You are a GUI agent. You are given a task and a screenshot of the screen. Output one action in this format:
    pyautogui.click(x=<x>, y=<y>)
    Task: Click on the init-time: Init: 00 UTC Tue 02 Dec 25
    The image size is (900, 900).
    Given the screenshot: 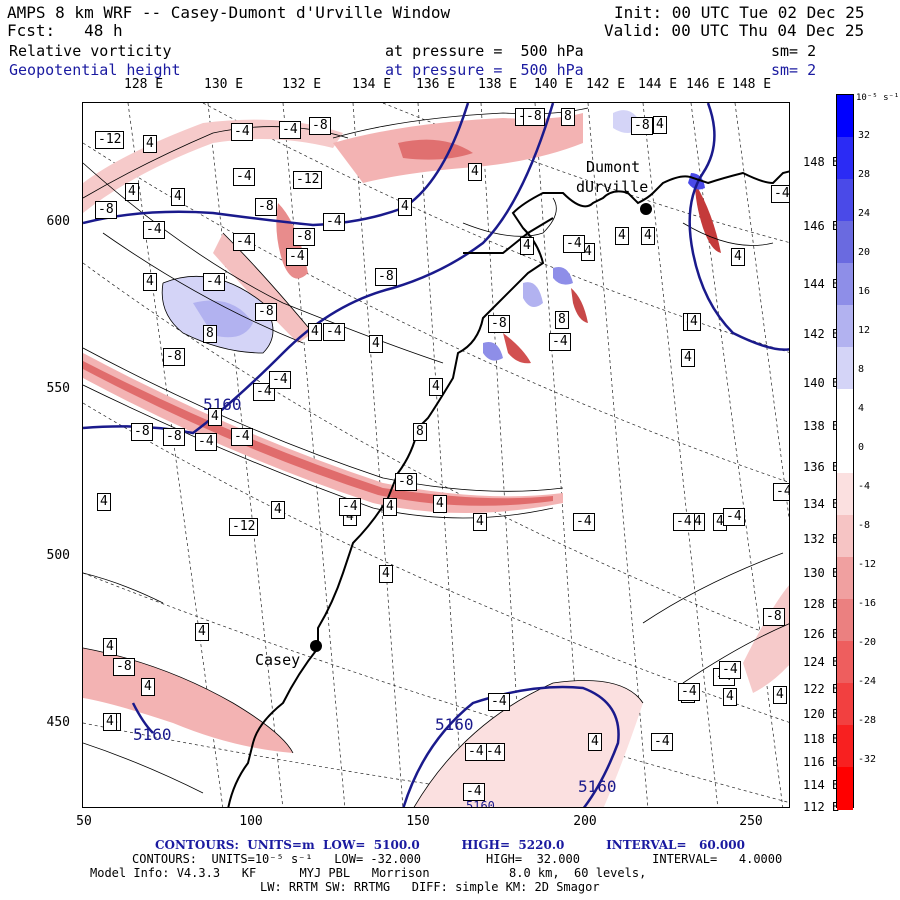 What is the action you would take?
    pyautogui.click(x=739, y=12)
    